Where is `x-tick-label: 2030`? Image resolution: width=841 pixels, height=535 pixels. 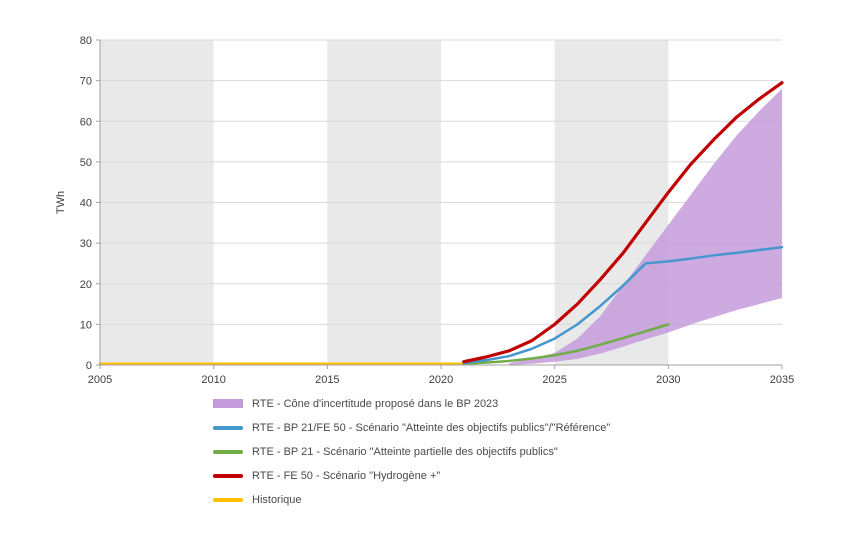 x-tick-label: 2030 is located at coordinates (668, 380).